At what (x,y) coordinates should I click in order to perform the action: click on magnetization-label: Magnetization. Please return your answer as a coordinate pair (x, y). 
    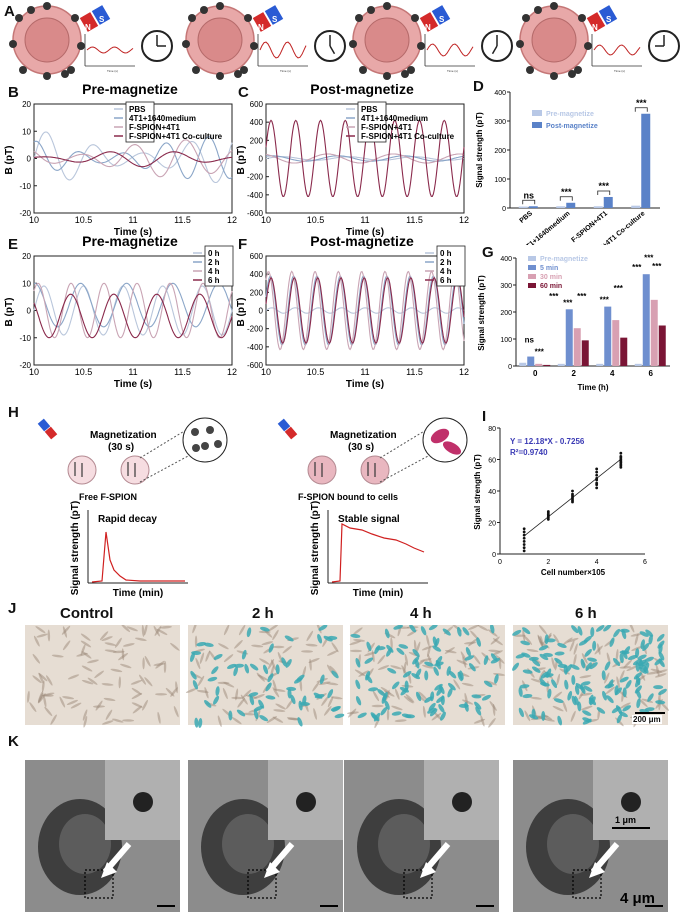
    Looking at the image, I should click on (363, 435).